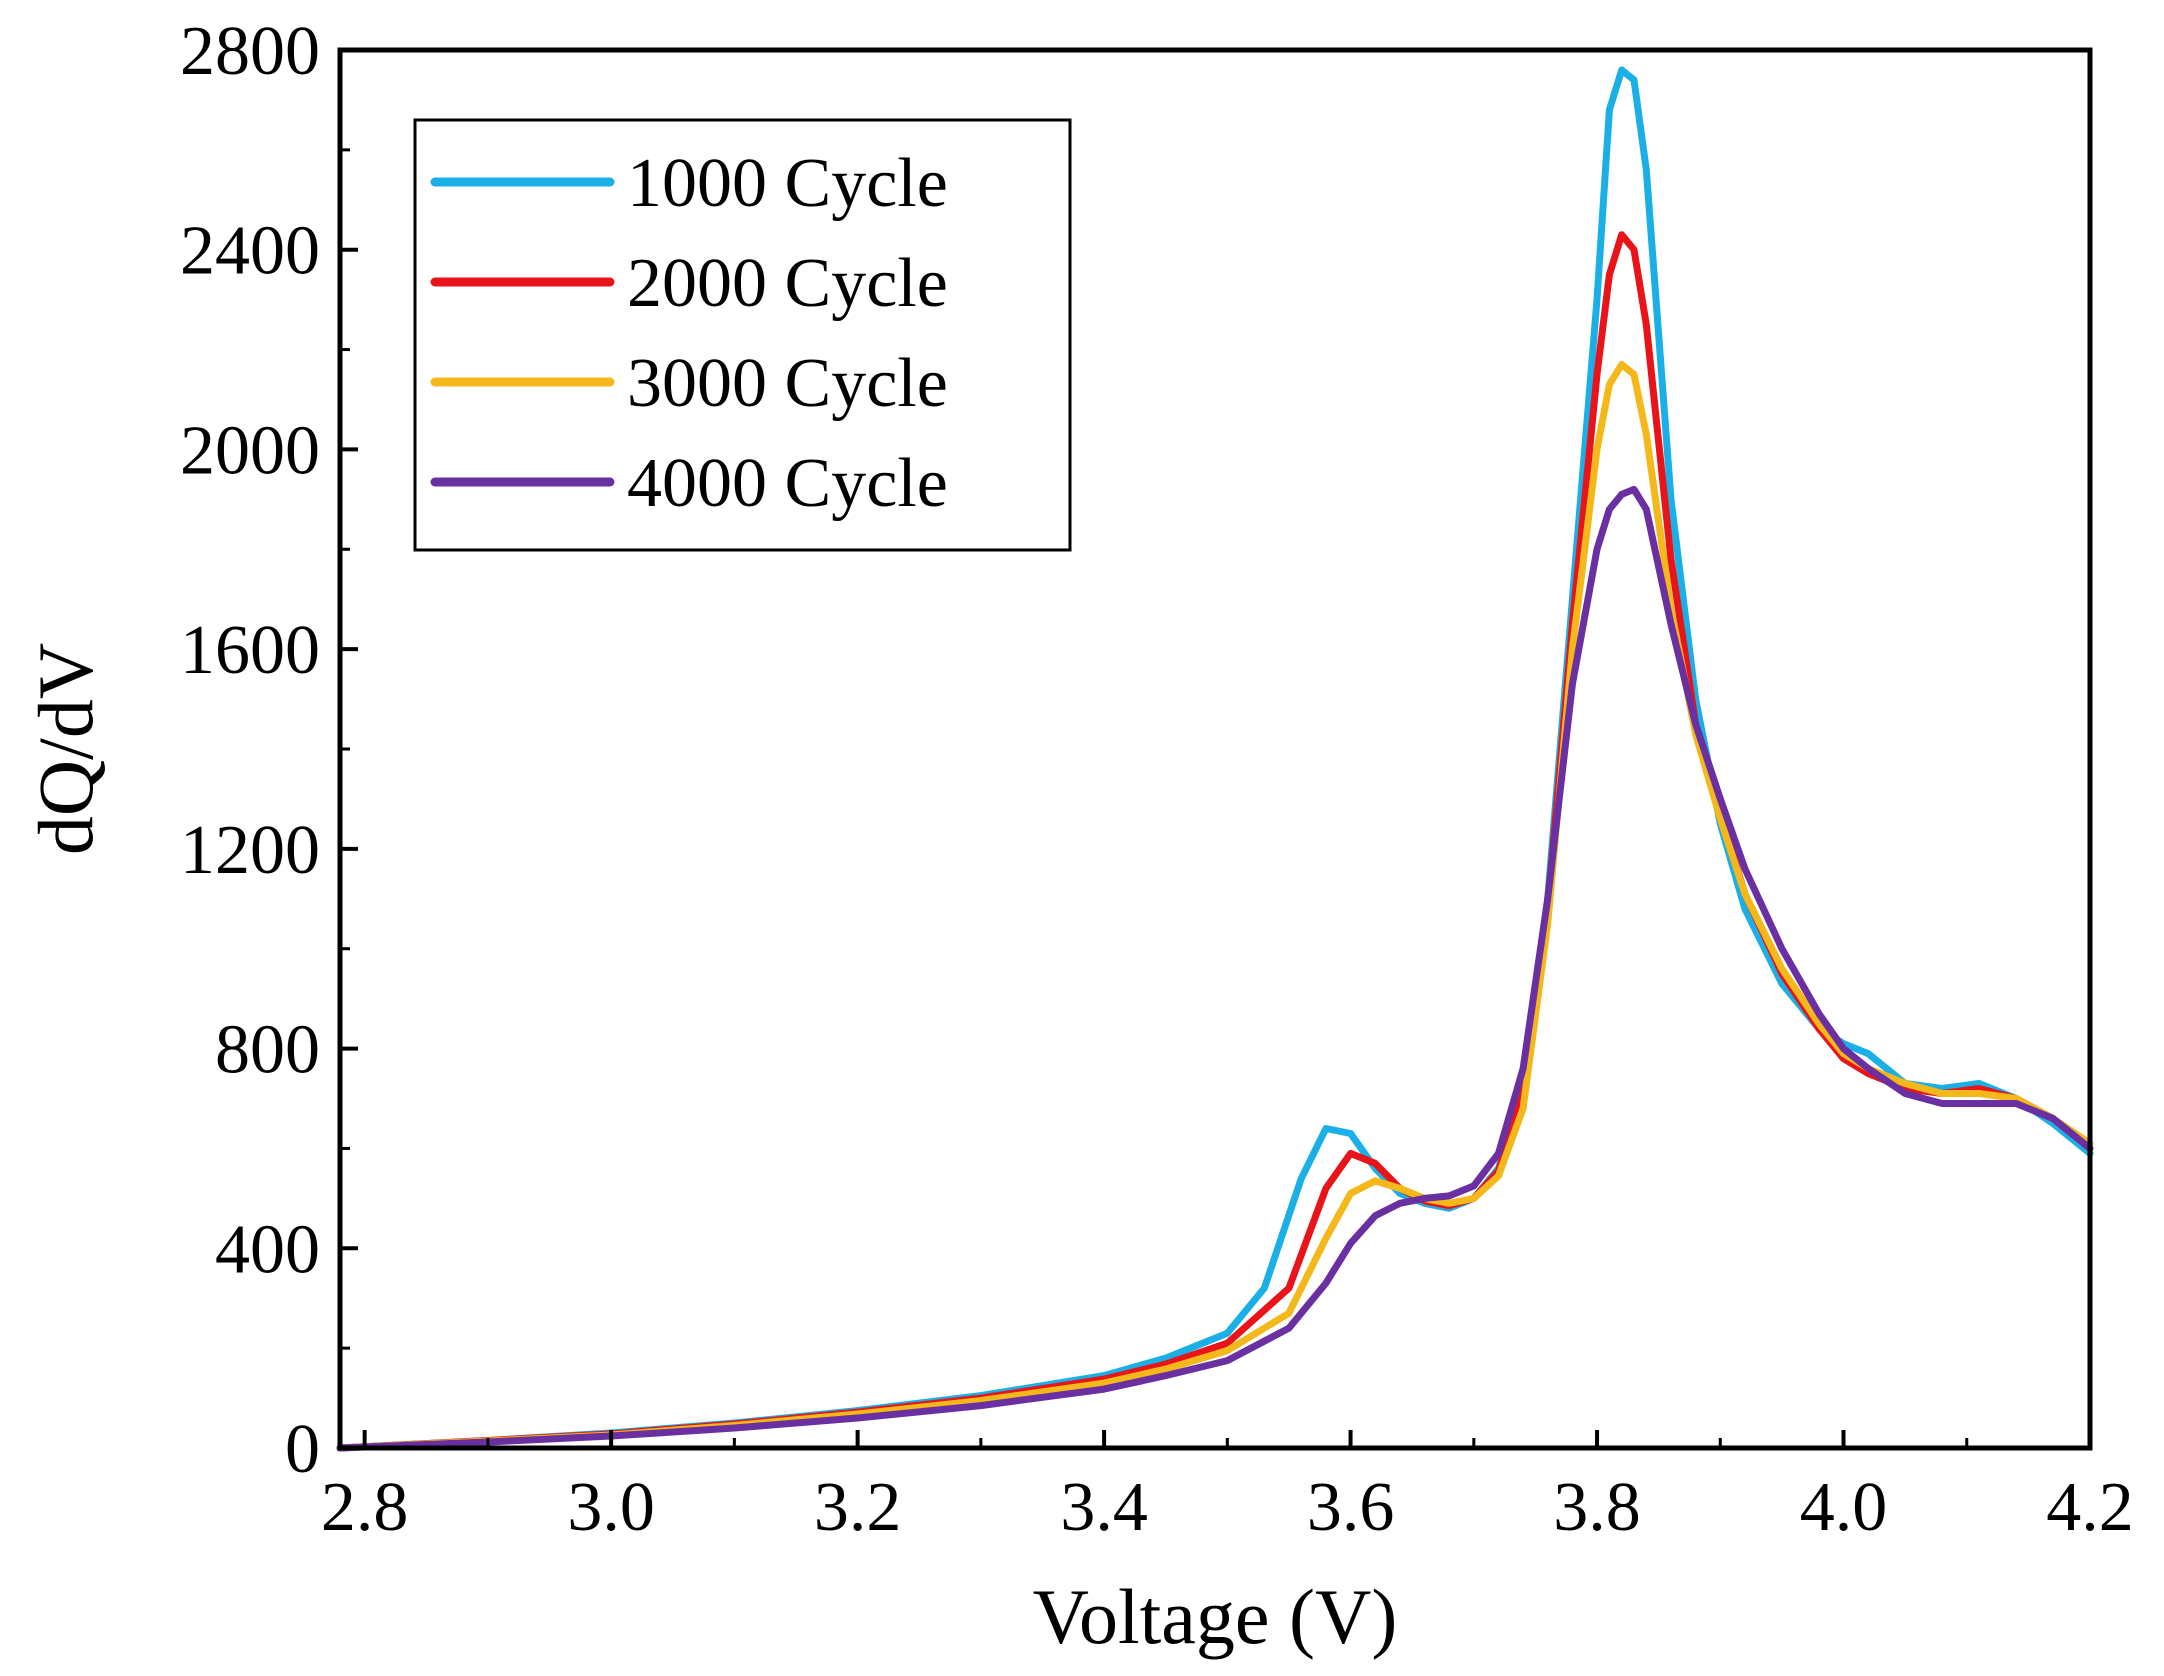 The height and width of the screenshot is (1676, 2164). I want to click on y-tick-label: 2400, so click(250, 251).